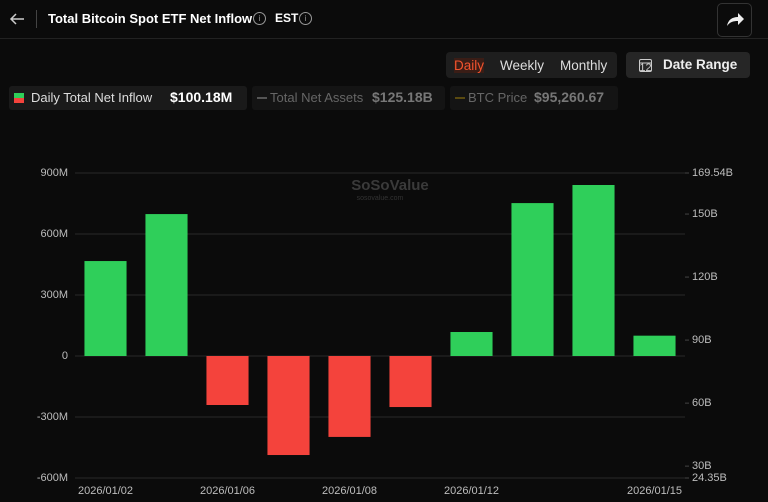 Image resolution: width=768 pixels, height=502 pixels. What do you see at coordinates (402, 97) in the screenshot?
I see `legend-value: $125.18B` at bounding box center [402, 97].